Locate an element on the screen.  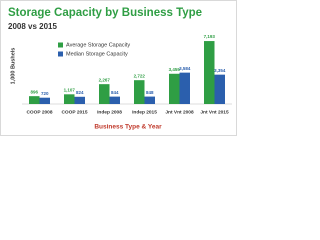
chart-subtitle: 2008 vs 2015 is located at coordinates (32, 26).